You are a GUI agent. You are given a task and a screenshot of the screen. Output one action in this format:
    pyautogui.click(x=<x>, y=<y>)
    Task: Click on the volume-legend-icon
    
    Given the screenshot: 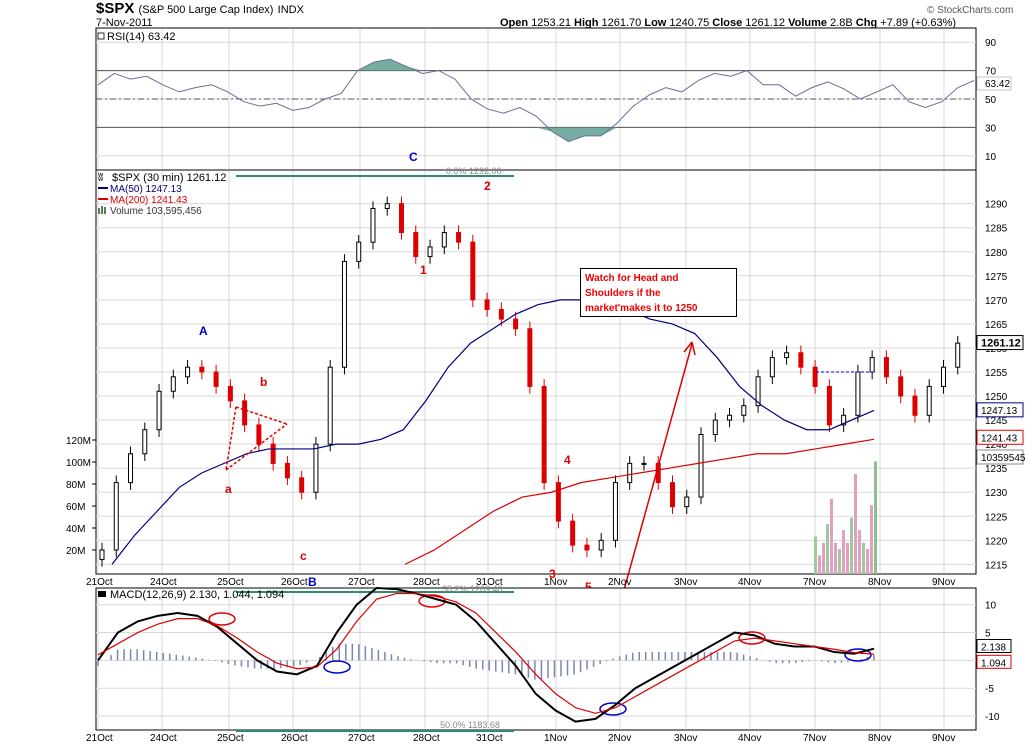 What is the action you would take?
    pyautogui.click(x=99, y=211)
    